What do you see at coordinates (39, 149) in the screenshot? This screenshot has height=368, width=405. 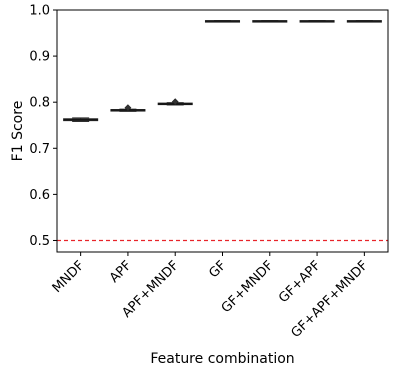 I see `y-tick-label: 0.7` at bounding box center [39, 149].